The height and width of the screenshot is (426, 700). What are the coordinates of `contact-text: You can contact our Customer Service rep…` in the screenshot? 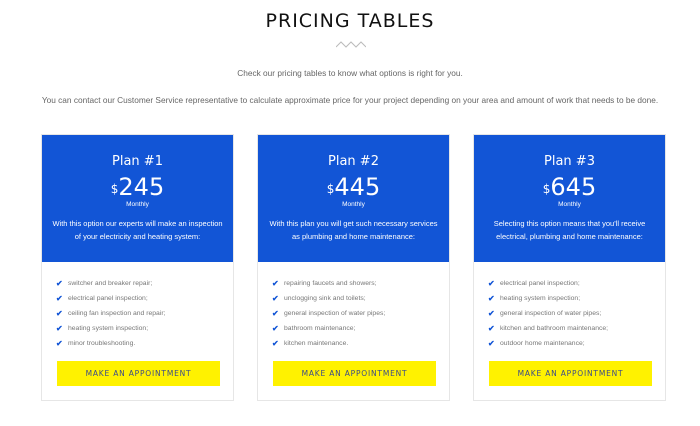 It's located at (350, 100).